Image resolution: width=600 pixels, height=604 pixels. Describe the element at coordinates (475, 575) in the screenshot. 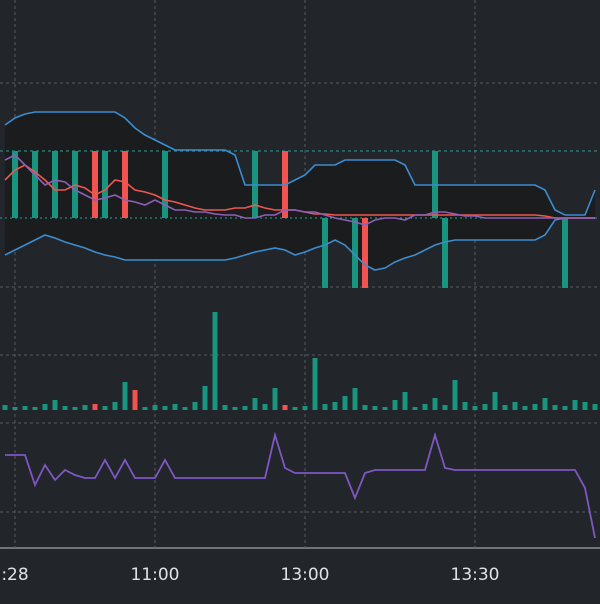

I see `x-tick-label: 13:30` at that location.